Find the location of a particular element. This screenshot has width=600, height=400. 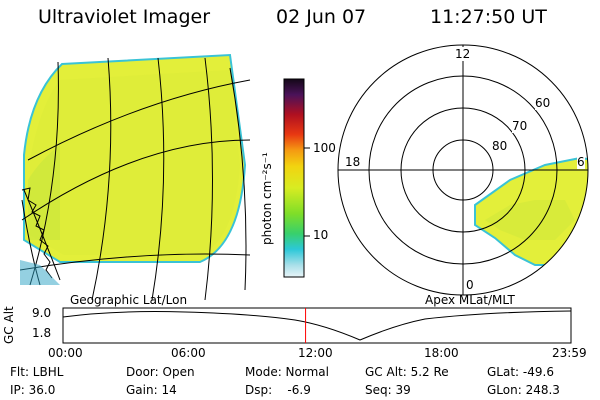

mlt-label-0: 0 is located at coordinates (470, 285).